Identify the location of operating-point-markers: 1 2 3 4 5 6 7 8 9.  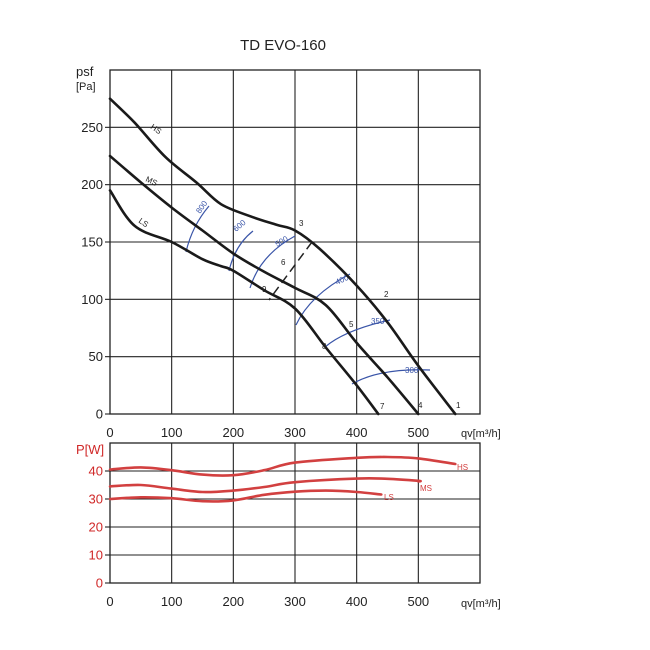
(361, 315).